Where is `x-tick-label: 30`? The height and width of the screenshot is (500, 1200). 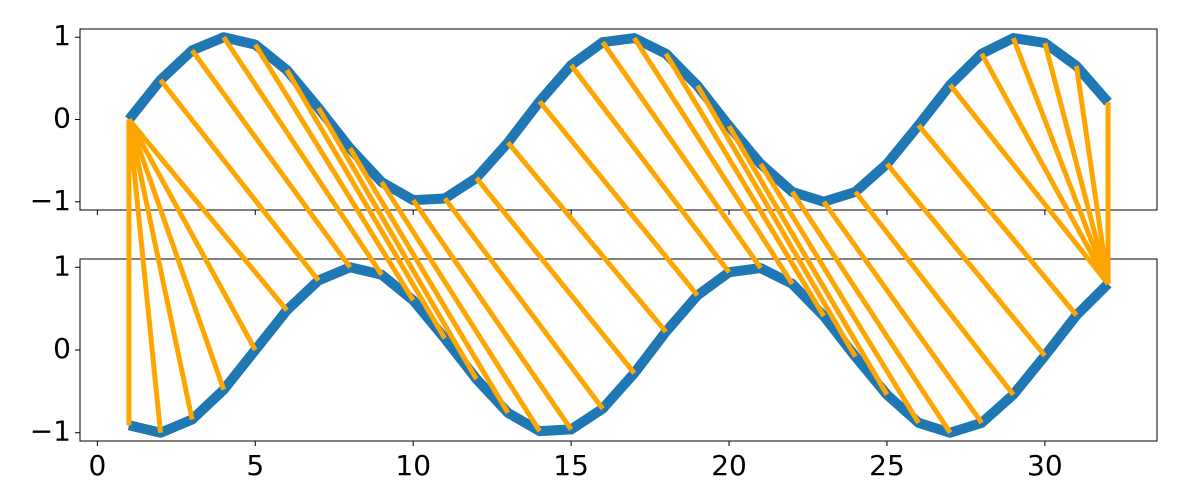 x-tick-label: 30 is located at coordinates (1045, 465).